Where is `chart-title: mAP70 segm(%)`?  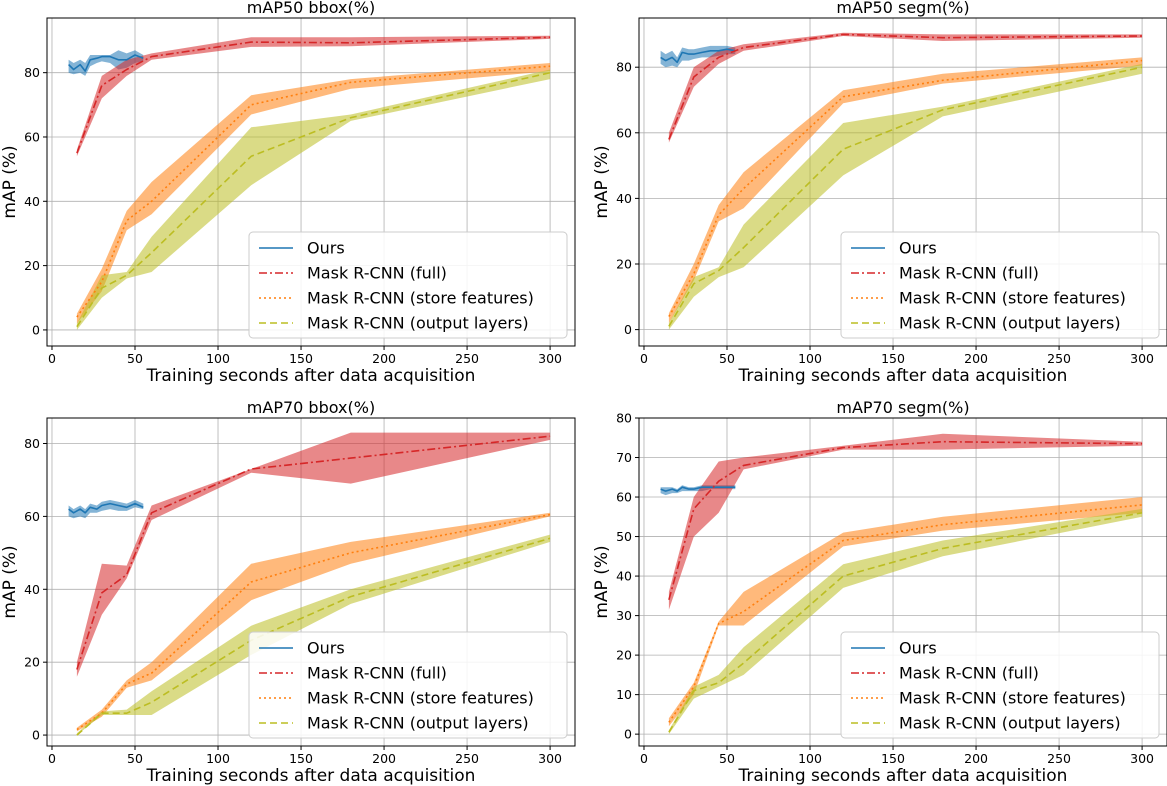 chart-title: mAP70 segm(%) is located at coordinates (902, 407).